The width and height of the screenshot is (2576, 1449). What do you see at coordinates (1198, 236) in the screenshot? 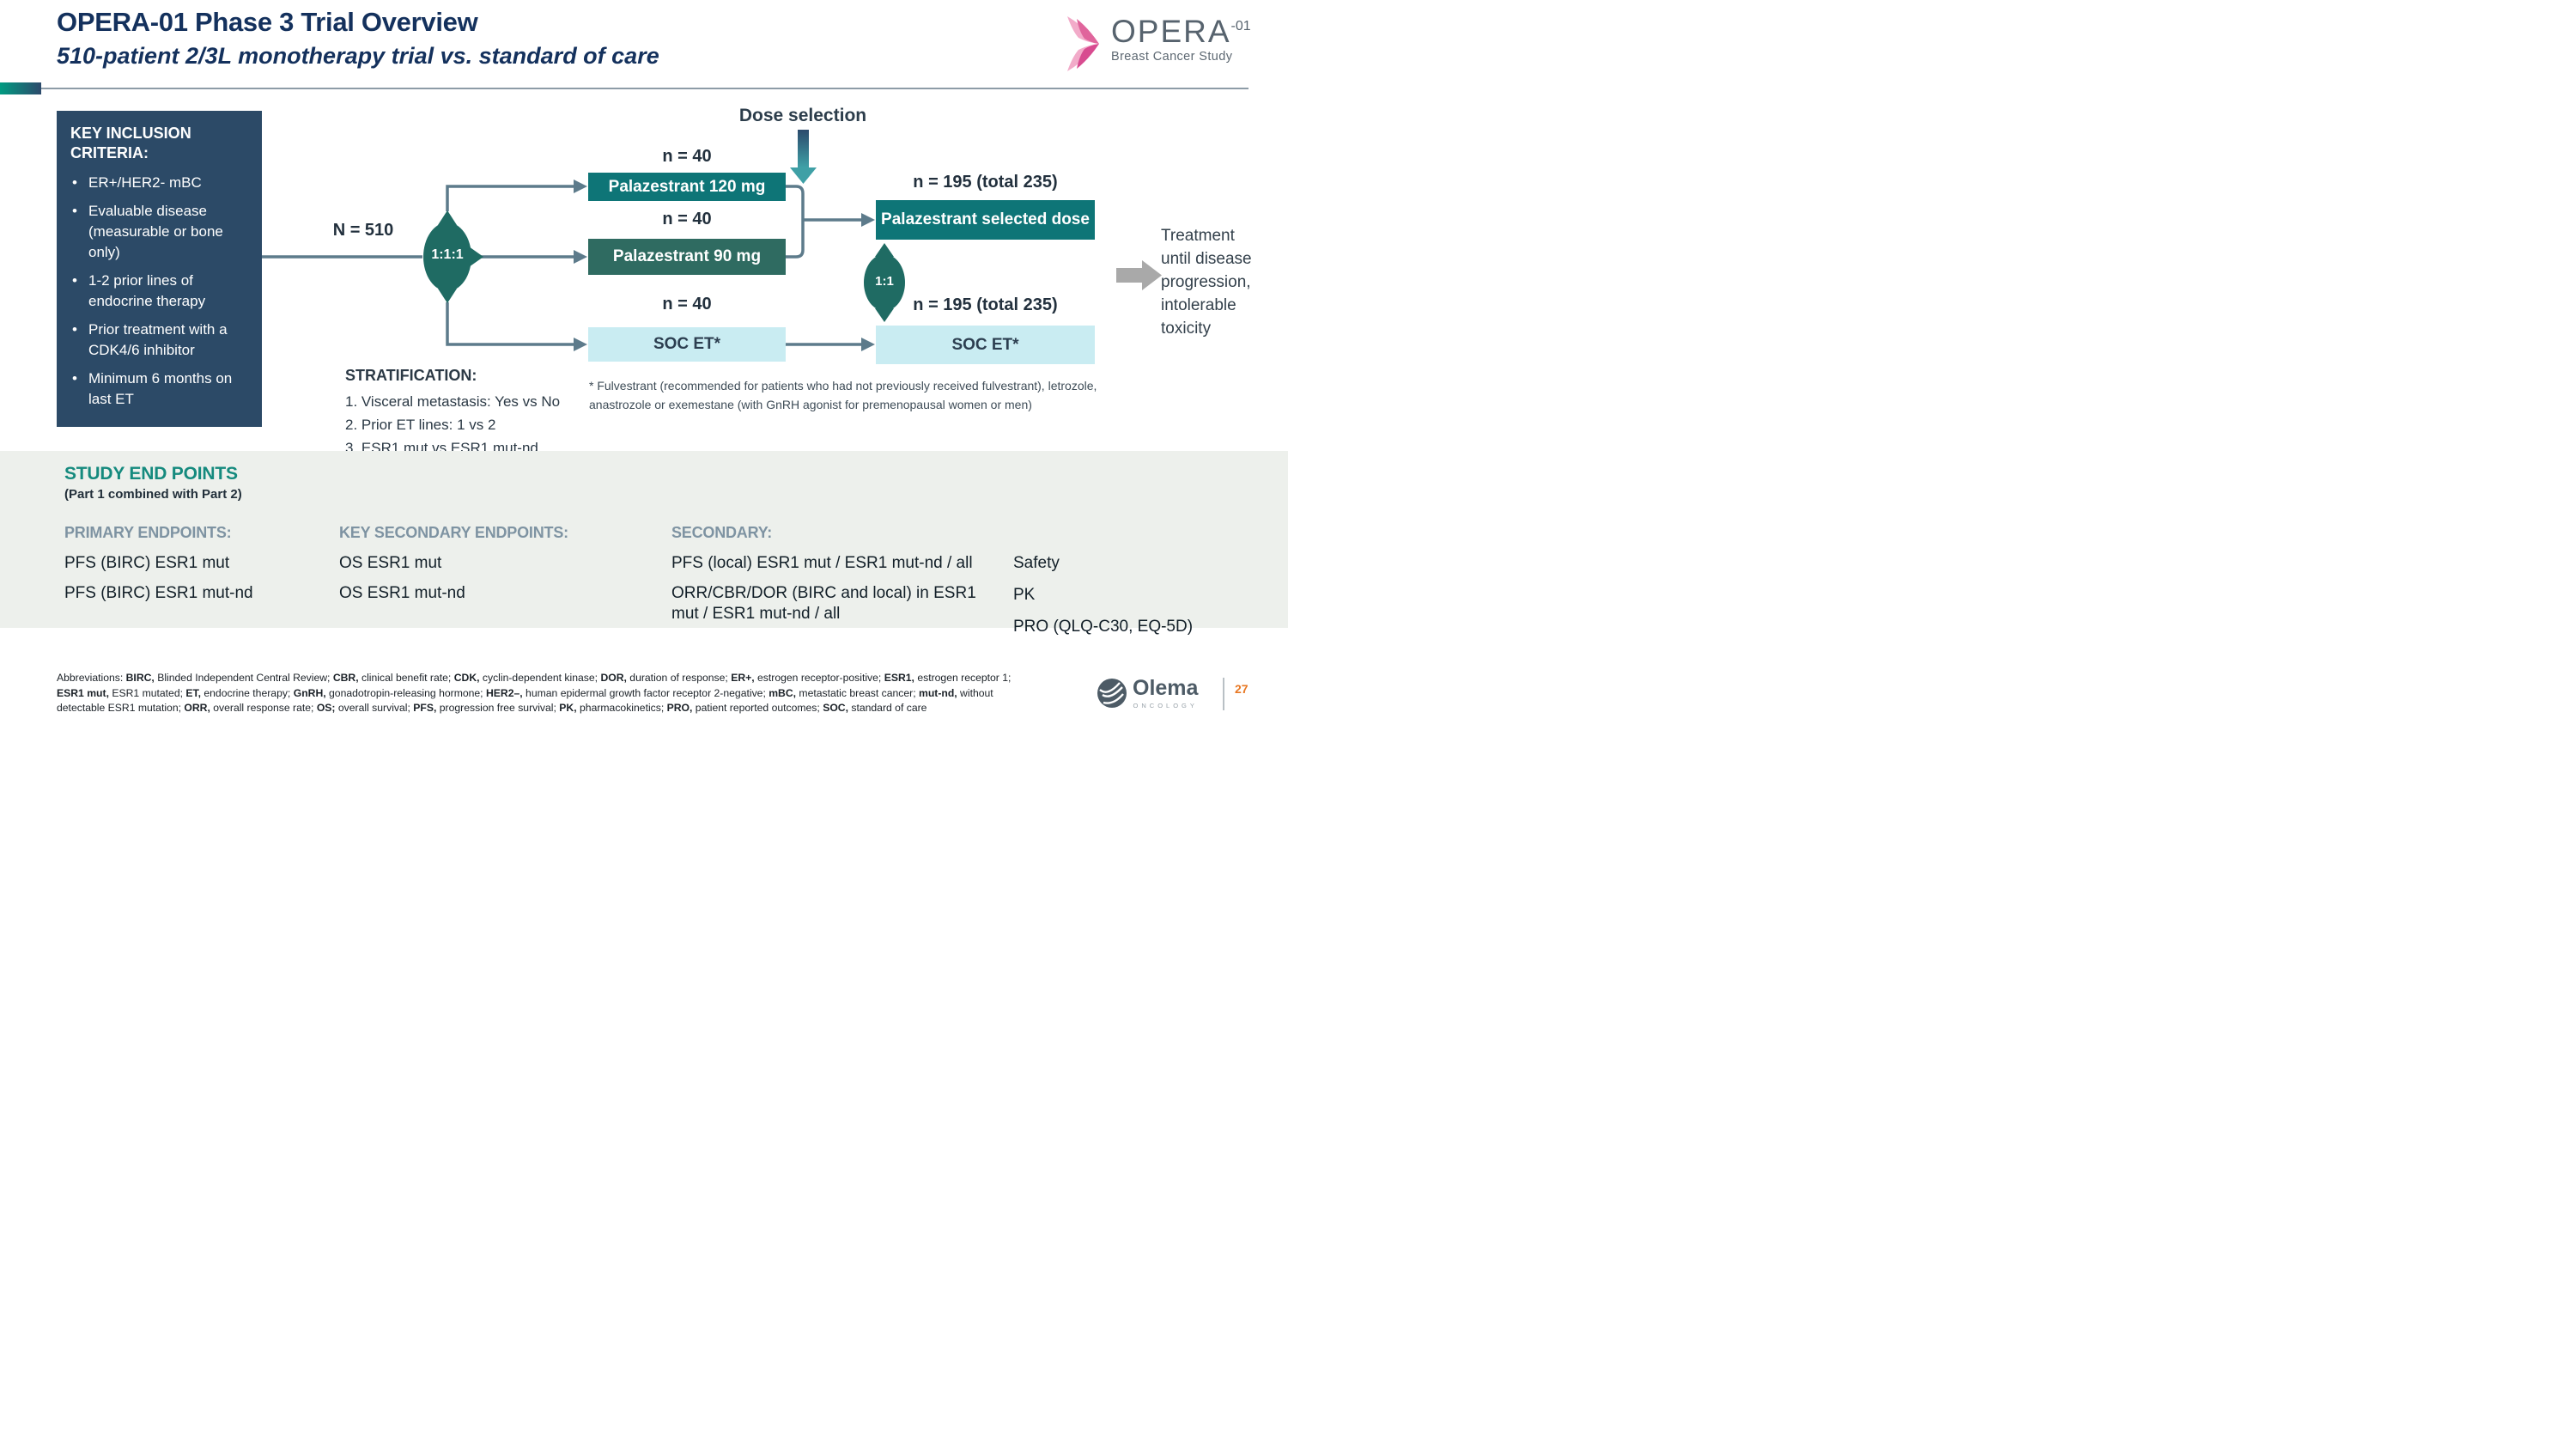
I see `treatment-outcome-line: Treatment` at bounding box center [1198, 236].